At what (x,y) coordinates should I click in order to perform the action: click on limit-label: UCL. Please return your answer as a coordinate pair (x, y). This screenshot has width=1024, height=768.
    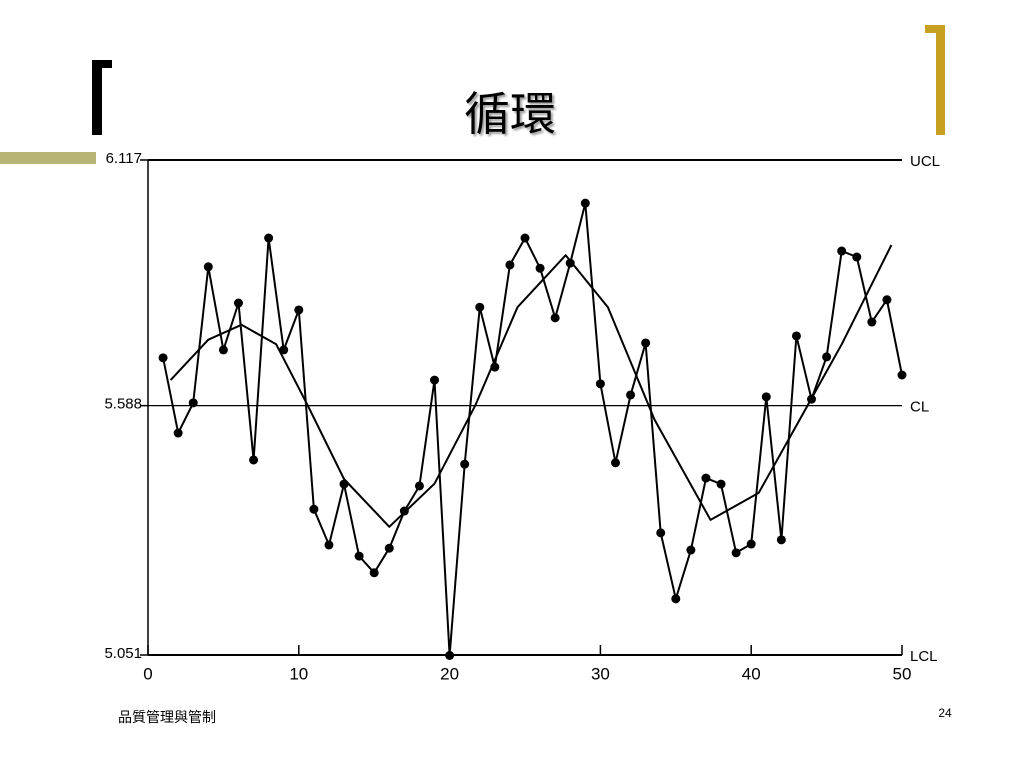
    Looking at the image, I should click on (925, 161).